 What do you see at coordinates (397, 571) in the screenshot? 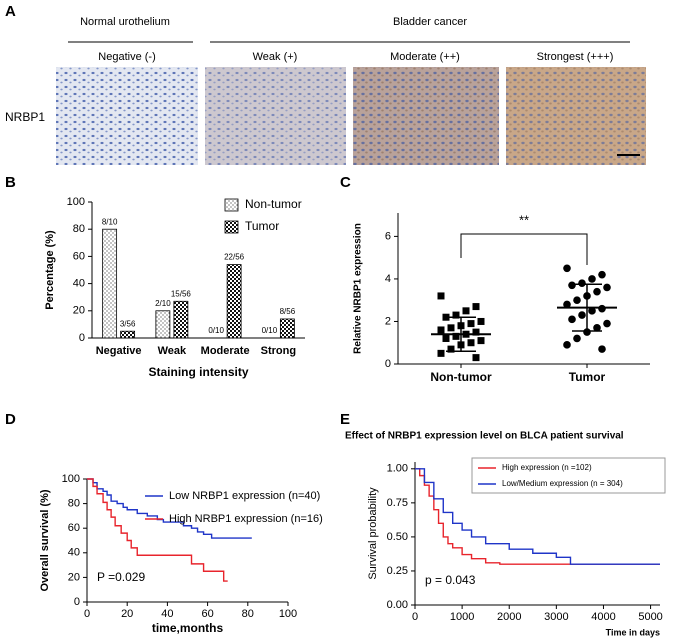
I see `y-tick-label: 0.25` at bounding box center [397, 571].